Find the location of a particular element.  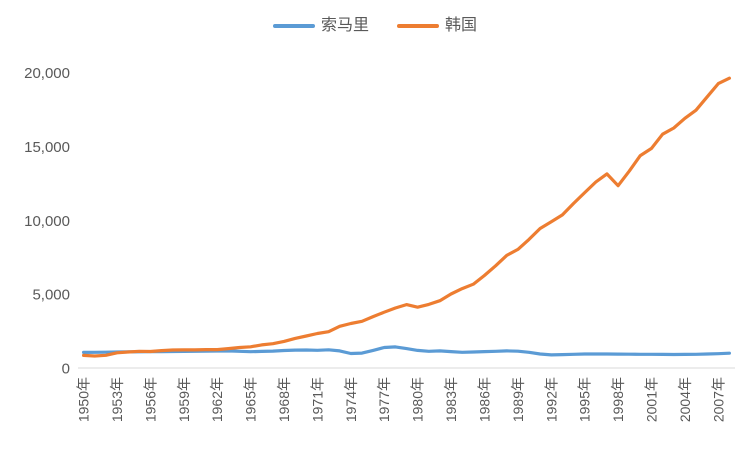

x-axis-tick-label: 1959年 is located at coordinates (184, 399).